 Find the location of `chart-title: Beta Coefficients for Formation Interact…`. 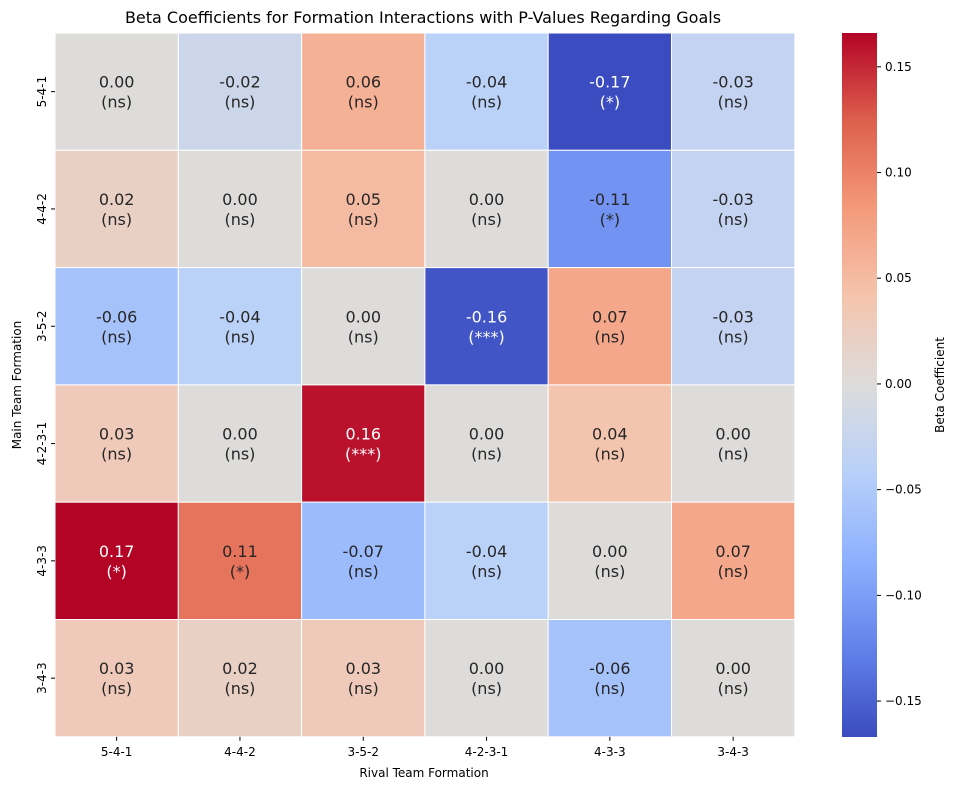

chart-title: Beta Coefficients for Formation Interact… is located at coordinates (423, 17).